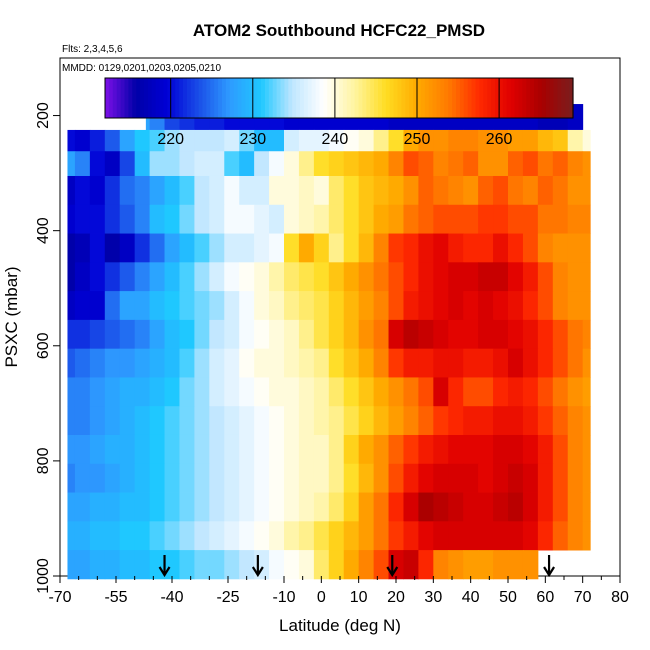  What do you see at coordinates (43, 345) in the screenshot?
I see `y-tick-label: 600` at bounding box center [43, 345].